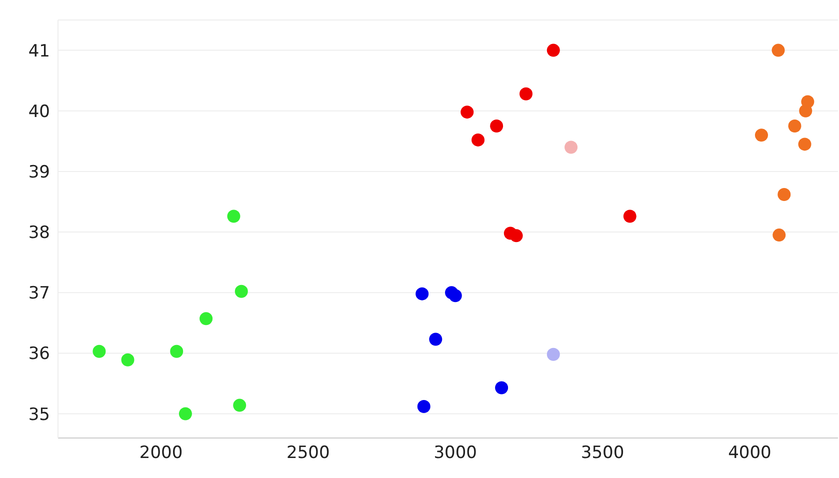 The height and width of the screenshot is (478, 839). What do you see at coordinates (161, 453) in the screenshot?
I see `x-tick-label: 2000` at bounding box center [161, 453].